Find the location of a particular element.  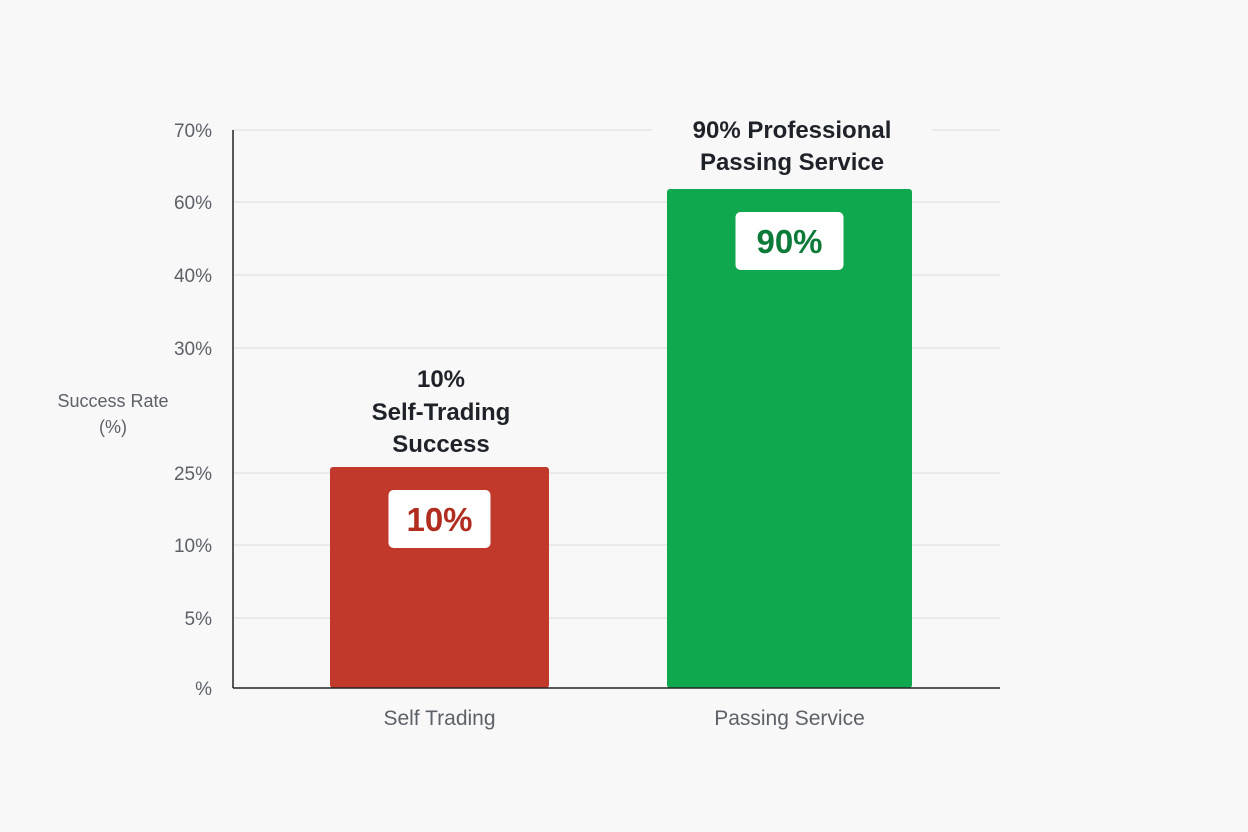

value-label: 90% is located at coordinates (789, 241).